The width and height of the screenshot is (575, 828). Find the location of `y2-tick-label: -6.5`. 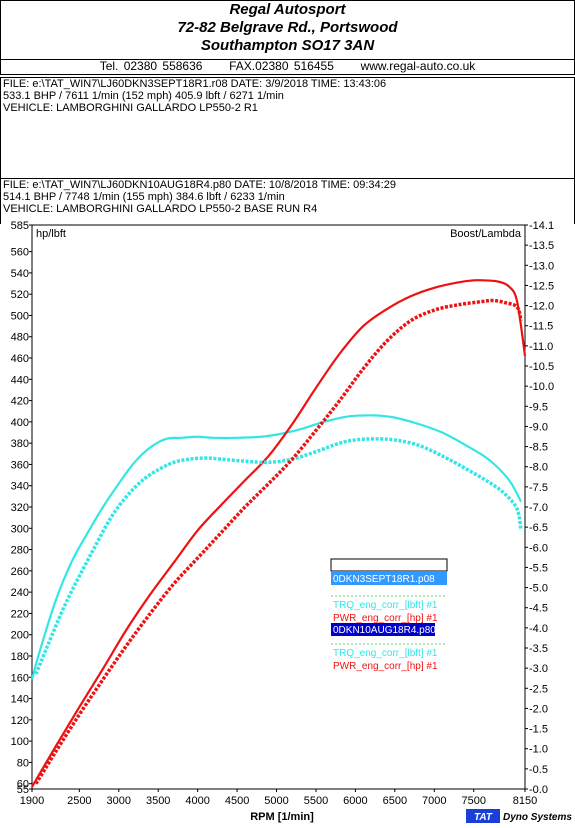

y2-tick-label: -6.5 is located at coordinates (538, 528).